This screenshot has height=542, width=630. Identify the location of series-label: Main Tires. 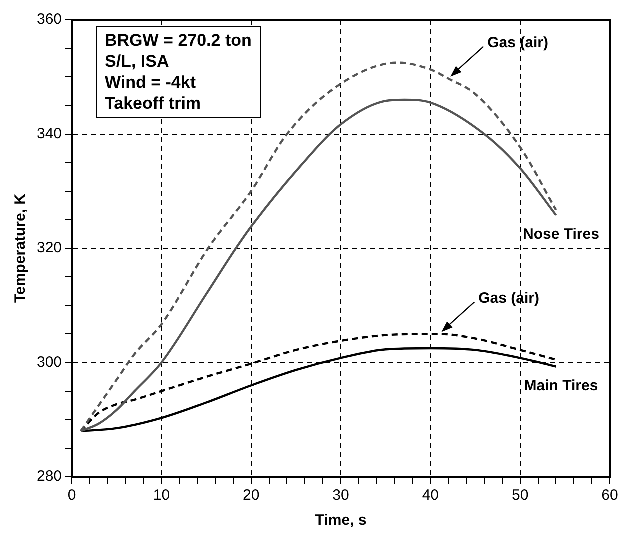
(561, 385).